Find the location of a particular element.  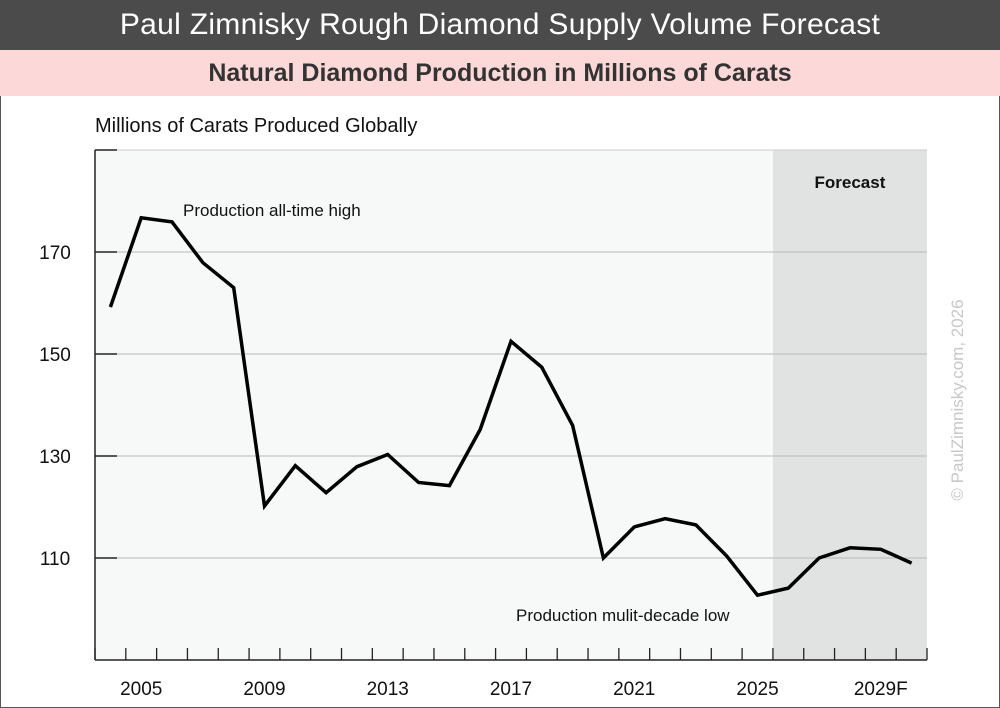

y-tick-label: 150 is located at coordinates (55, 355).